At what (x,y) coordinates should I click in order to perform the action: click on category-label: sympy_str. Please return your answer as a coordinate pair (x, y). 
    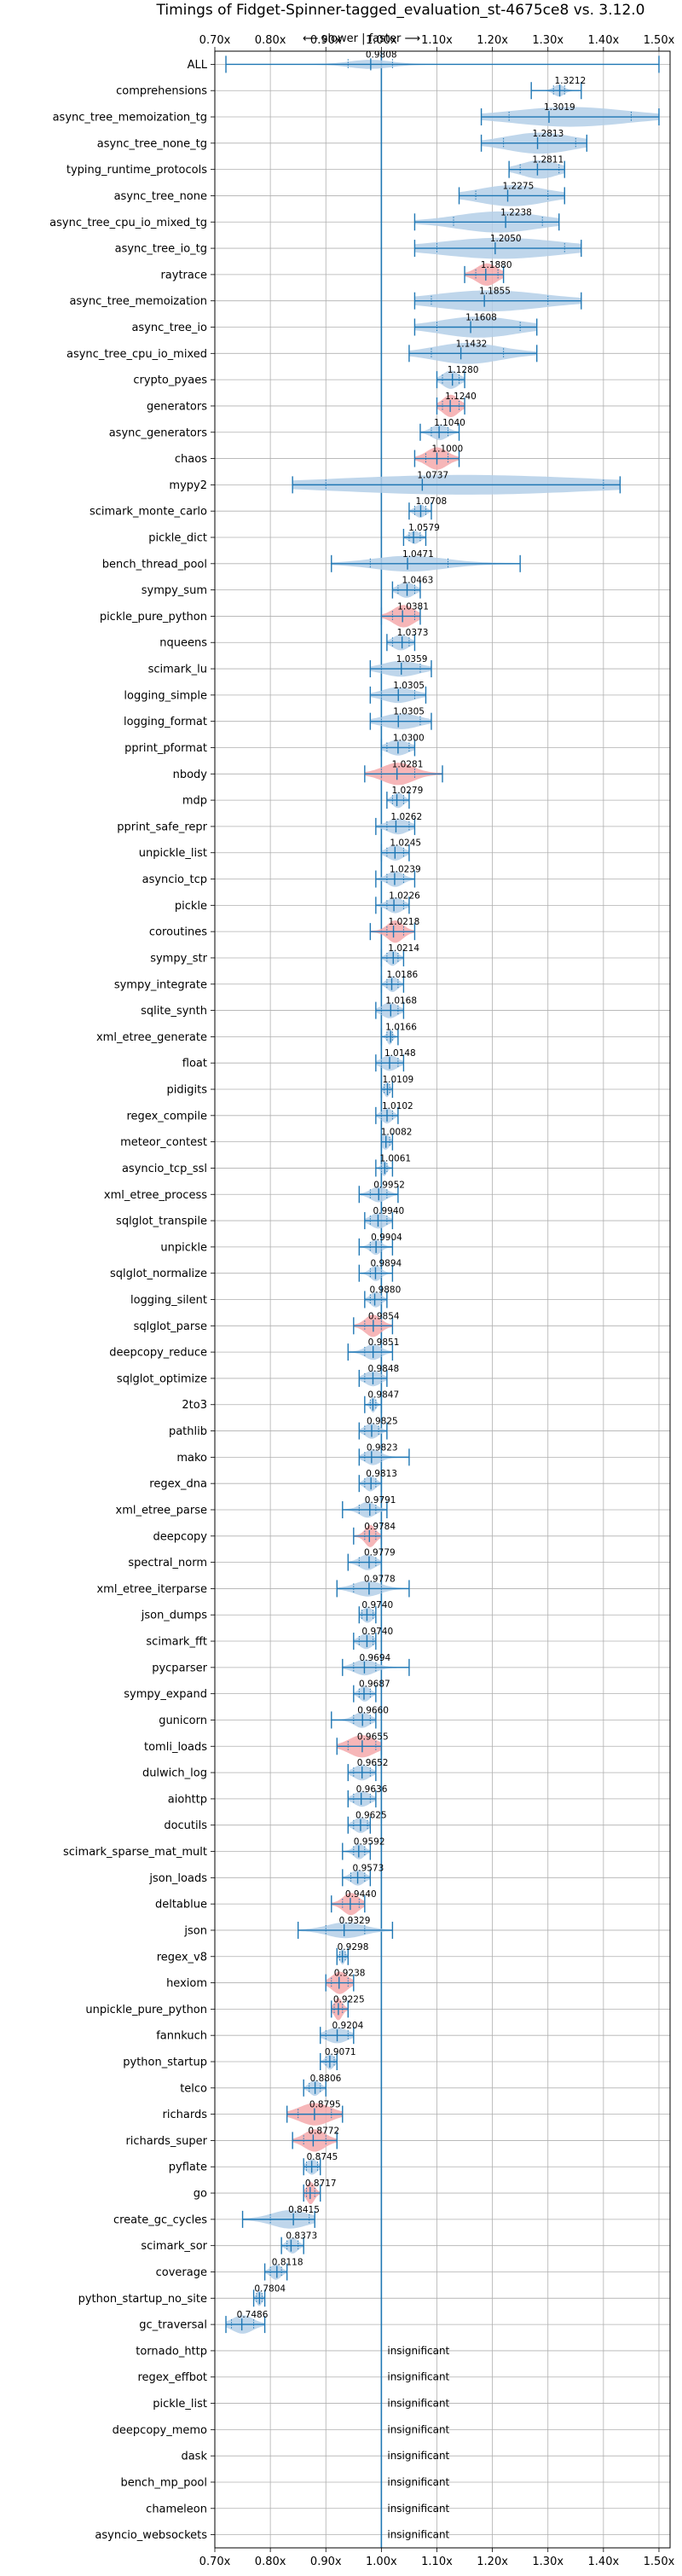
    Looking at the image, I should click on (179, 958).